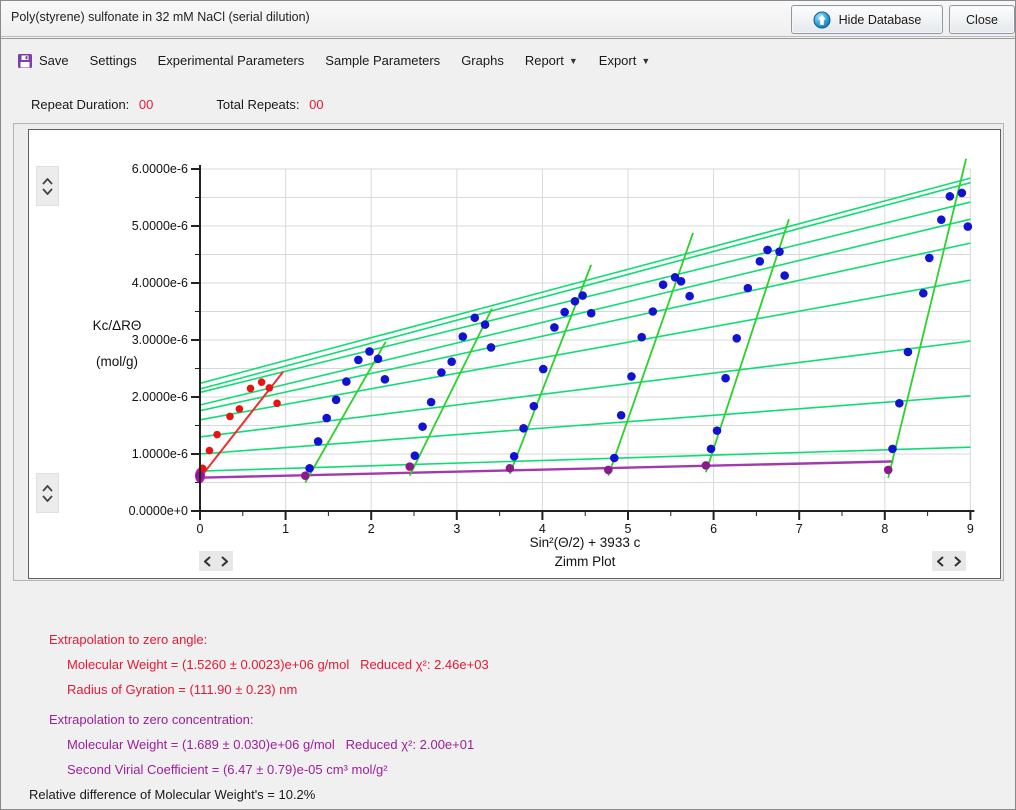 The width and height of the screenshot is (1016, 810). I want to click on svg-text: 4.0000e-6, so click(160, 283).